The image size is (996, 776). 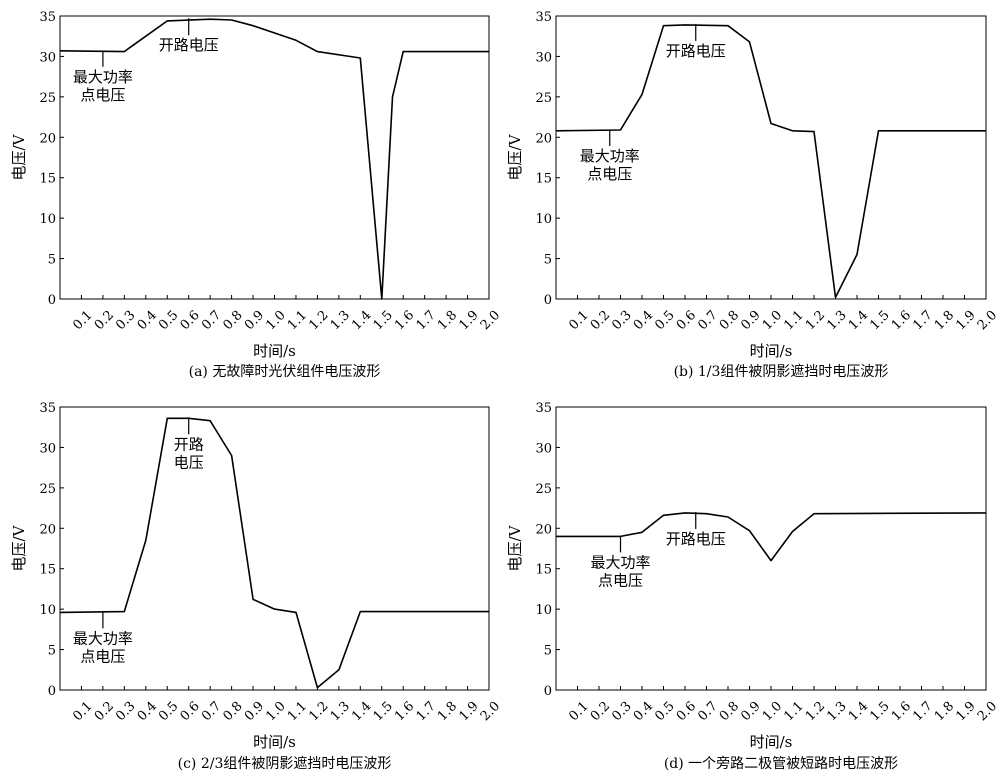 What do you see at coordinates (548, 300) in the screenshot?
I see `y-tick-label: 0` at bounding box center [548, 300].